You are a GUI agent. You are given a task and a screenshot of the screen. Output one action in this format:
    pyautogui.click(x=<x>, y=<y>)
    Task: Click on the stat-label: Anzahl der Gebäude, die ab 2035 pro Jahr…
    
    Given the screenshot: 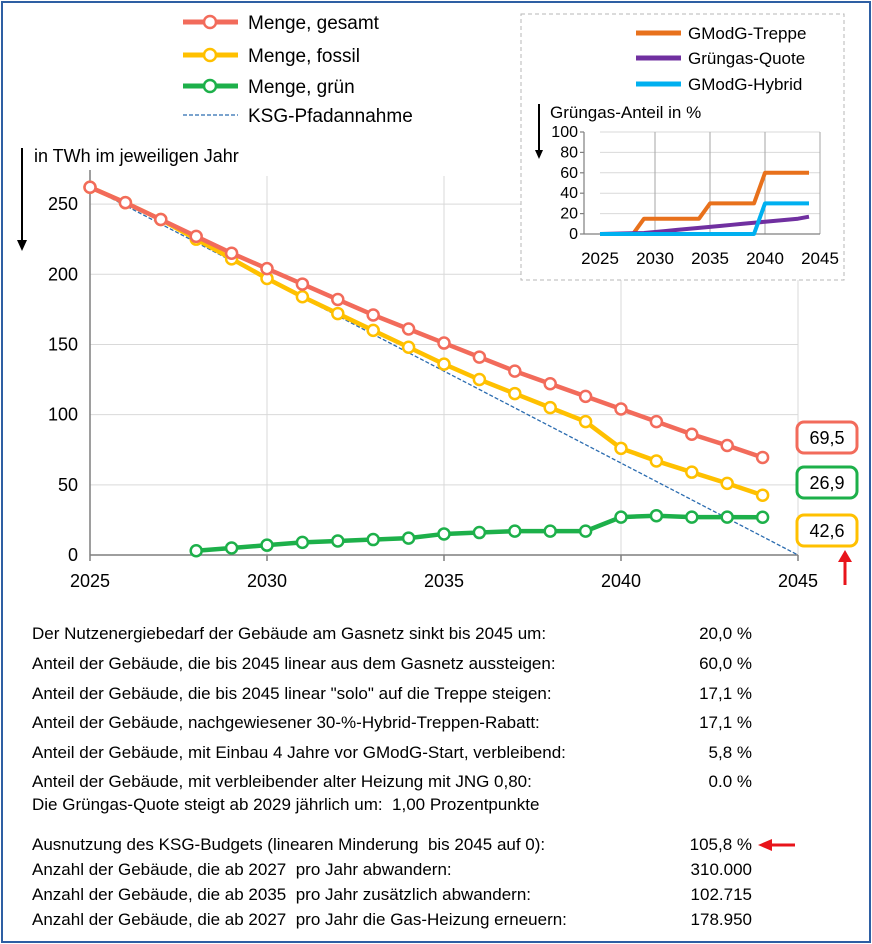 What is the action you would take?
    pyautogui.click(x=281, y=894)
    